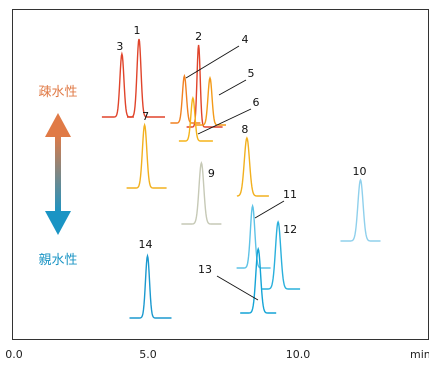  What do you see at coordinates (211, 173) in the screenshot?
I see `peak-label-9: 9` at bounding box center [211, 173].